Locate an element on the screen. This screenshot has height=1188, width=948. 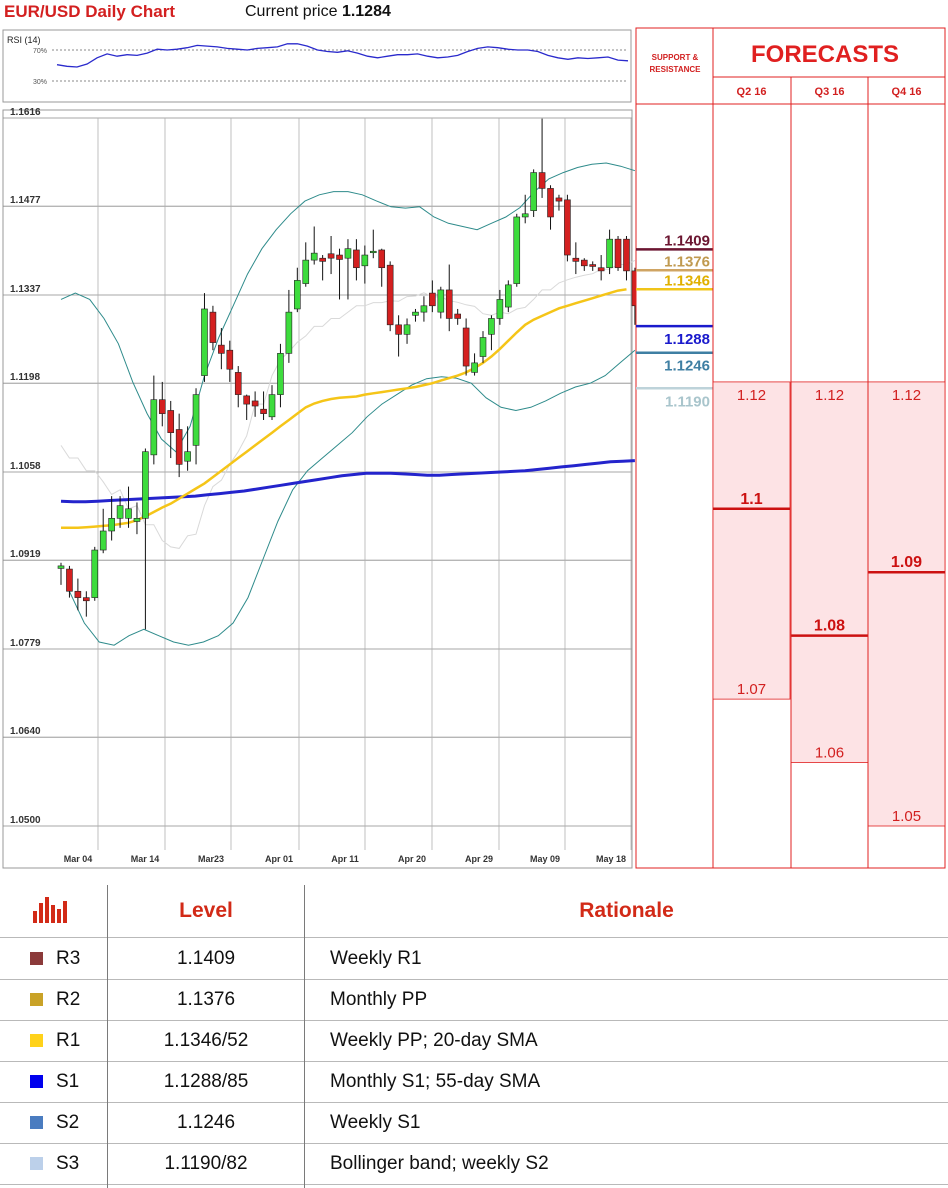
sr-level-label: 1.1246 is located at coordinates (687, 366).